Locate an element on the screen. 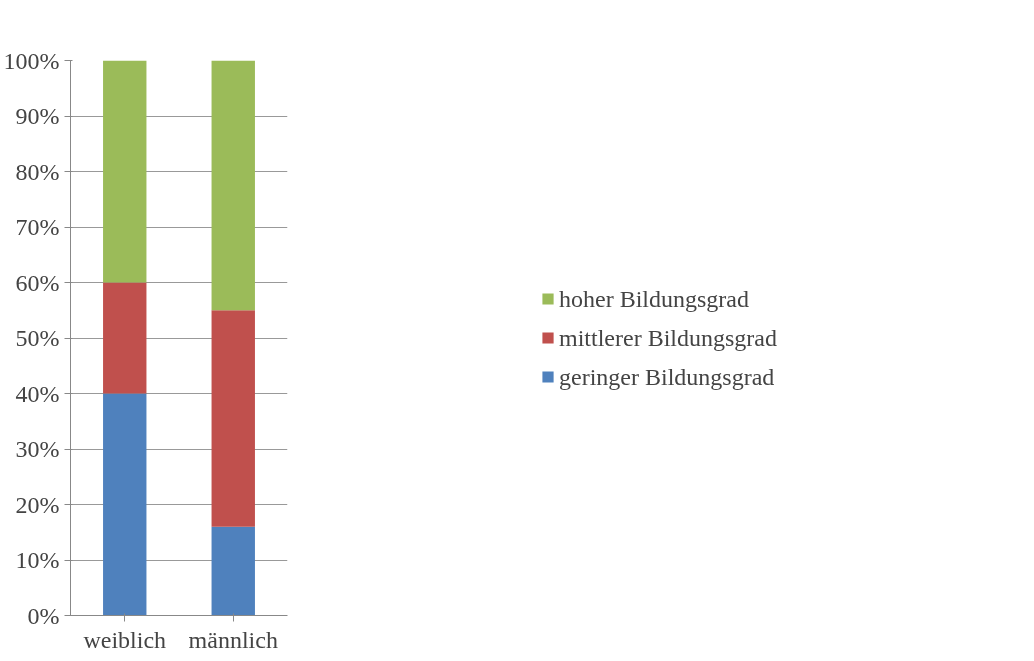  y-tick-label: 20% is located at coordinates (37, 504).